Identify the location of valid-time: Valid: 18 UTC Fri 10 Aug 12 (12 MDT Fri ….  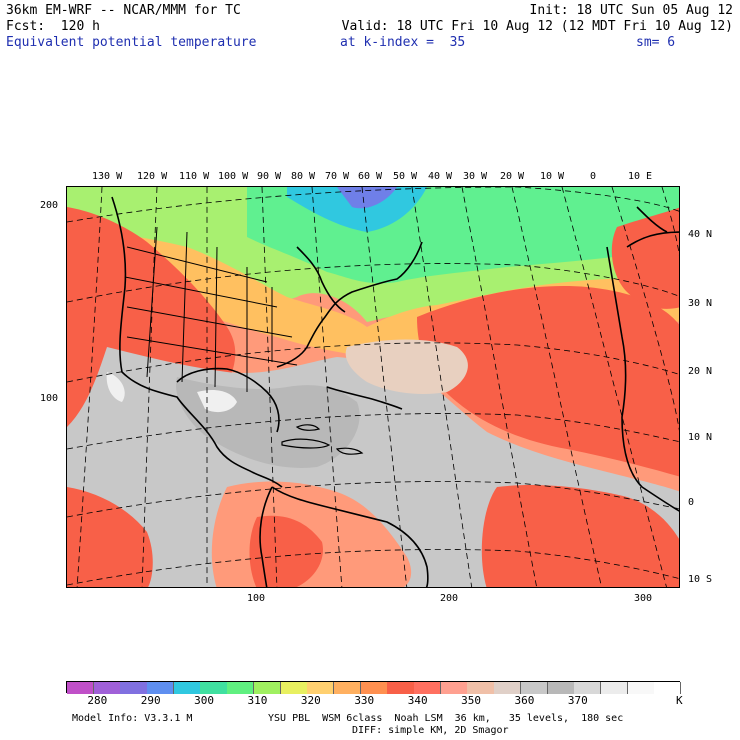
(537, 26).